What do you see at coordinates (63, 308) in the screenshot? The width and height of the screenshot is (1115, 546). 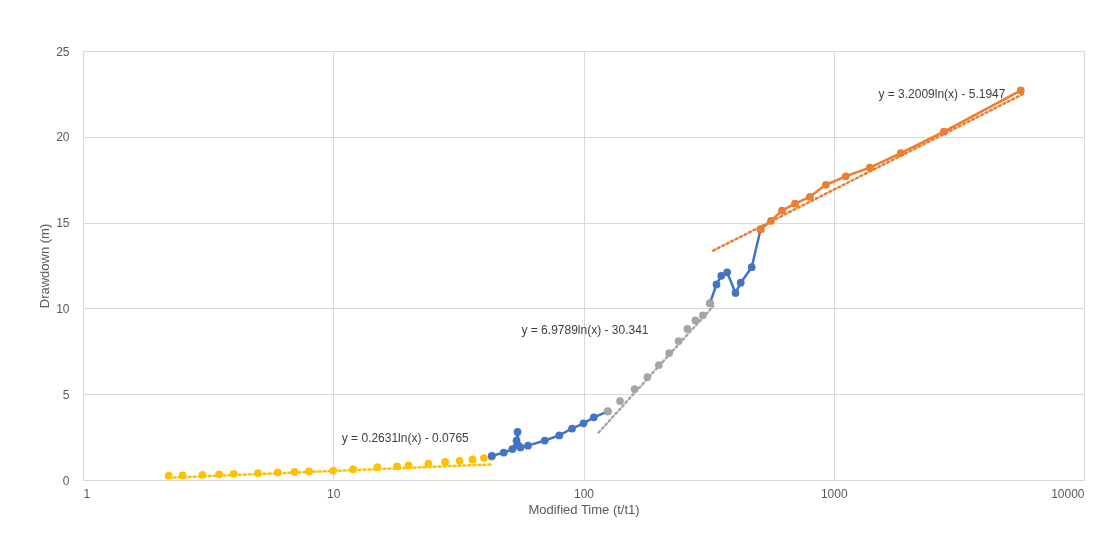 I see `y-tick-label: 10` at bounding box center [63, 308].